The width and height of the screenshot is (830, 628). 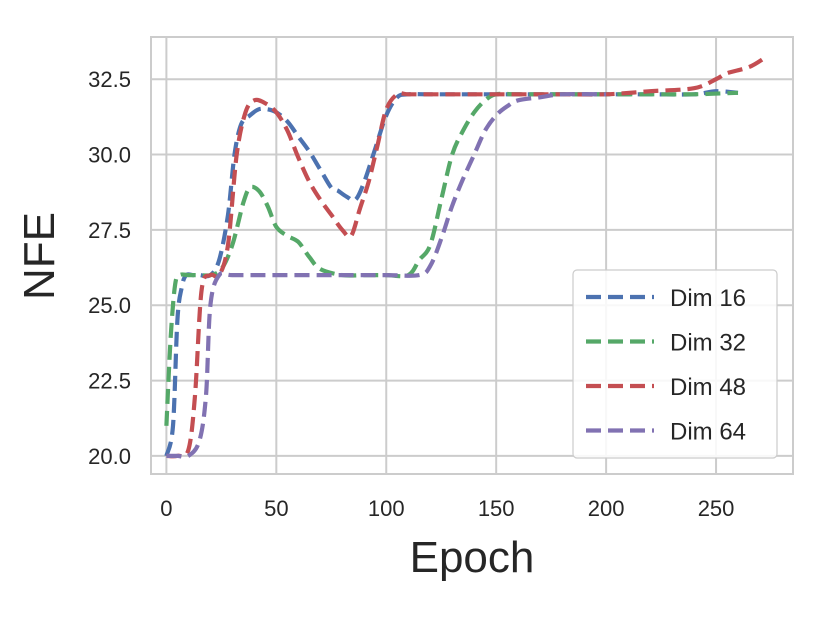 I want to click on legend-label: Dim 16, so click(x=708, y=298).